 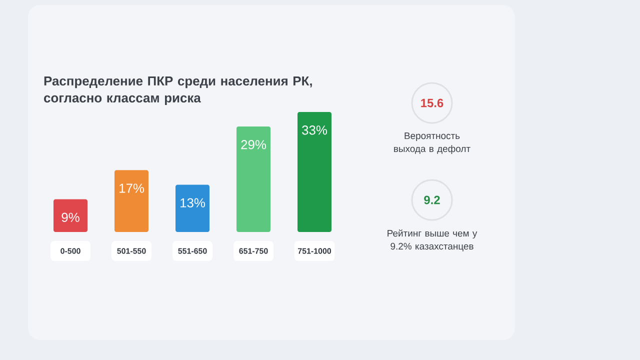 What do you see at coordinates (315, 130) in the screenshot?
I see `data-label: 33%` at bounding box center [315, 130].